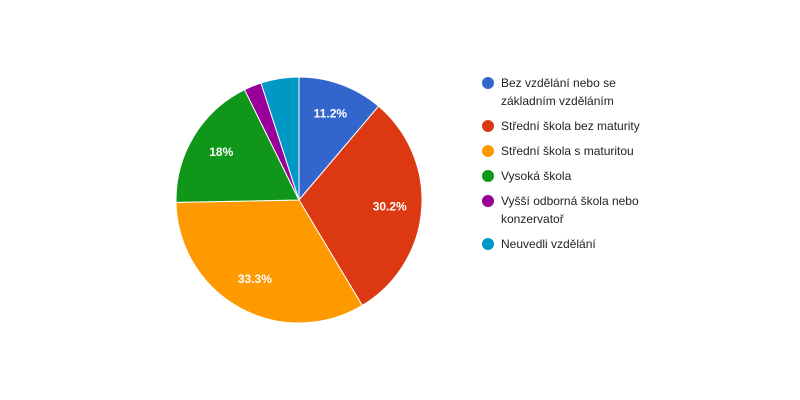  I want to click on slice-label: 18%, so click(221, 152).